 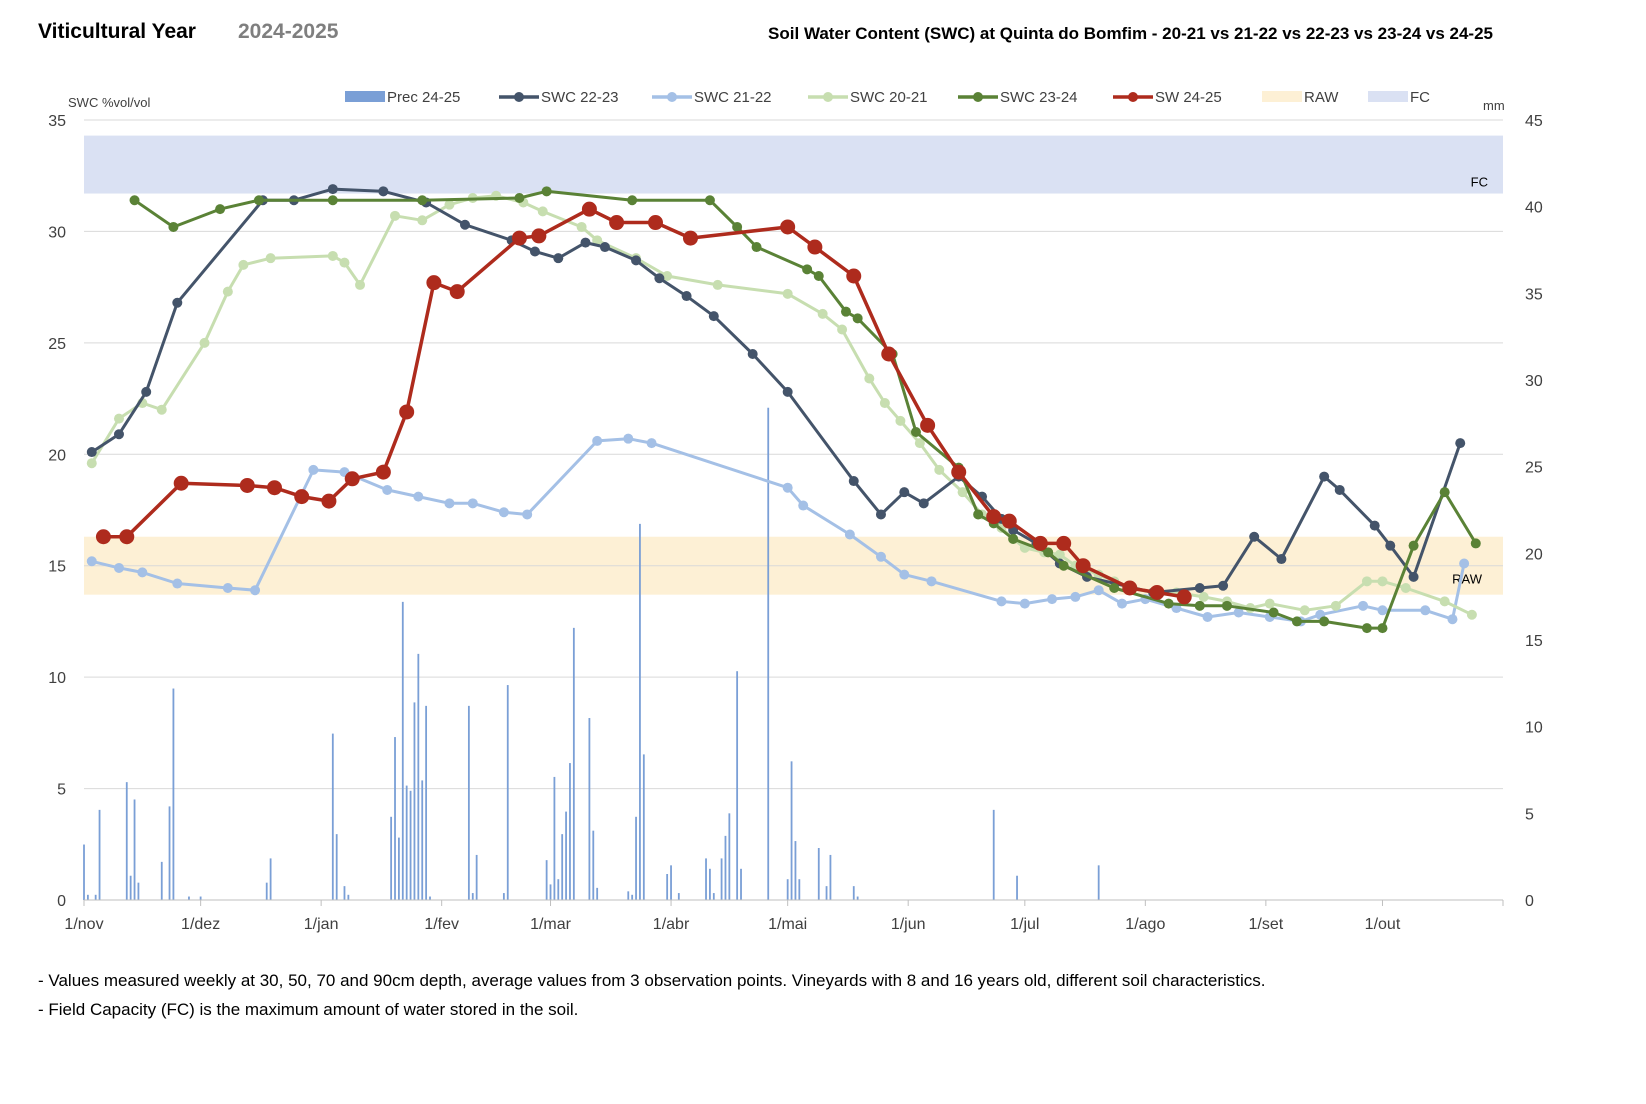 What do you see at coordinates (61, 901) in the screenshot?
I see `y-left-tick-label: 0` at bounding box center [61, 901].